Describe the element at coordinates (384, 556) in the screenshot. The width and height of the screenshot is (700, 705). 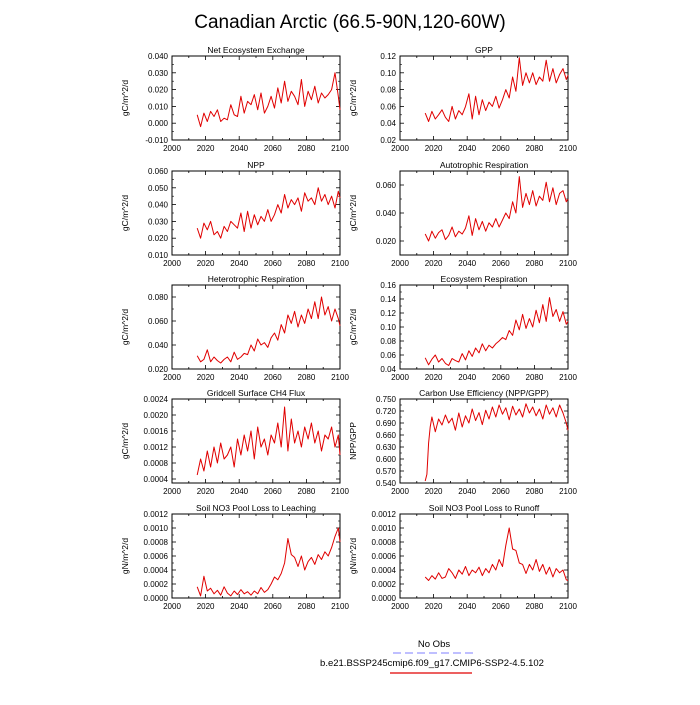
I see `y-tick-label: 0.0006` at that location.